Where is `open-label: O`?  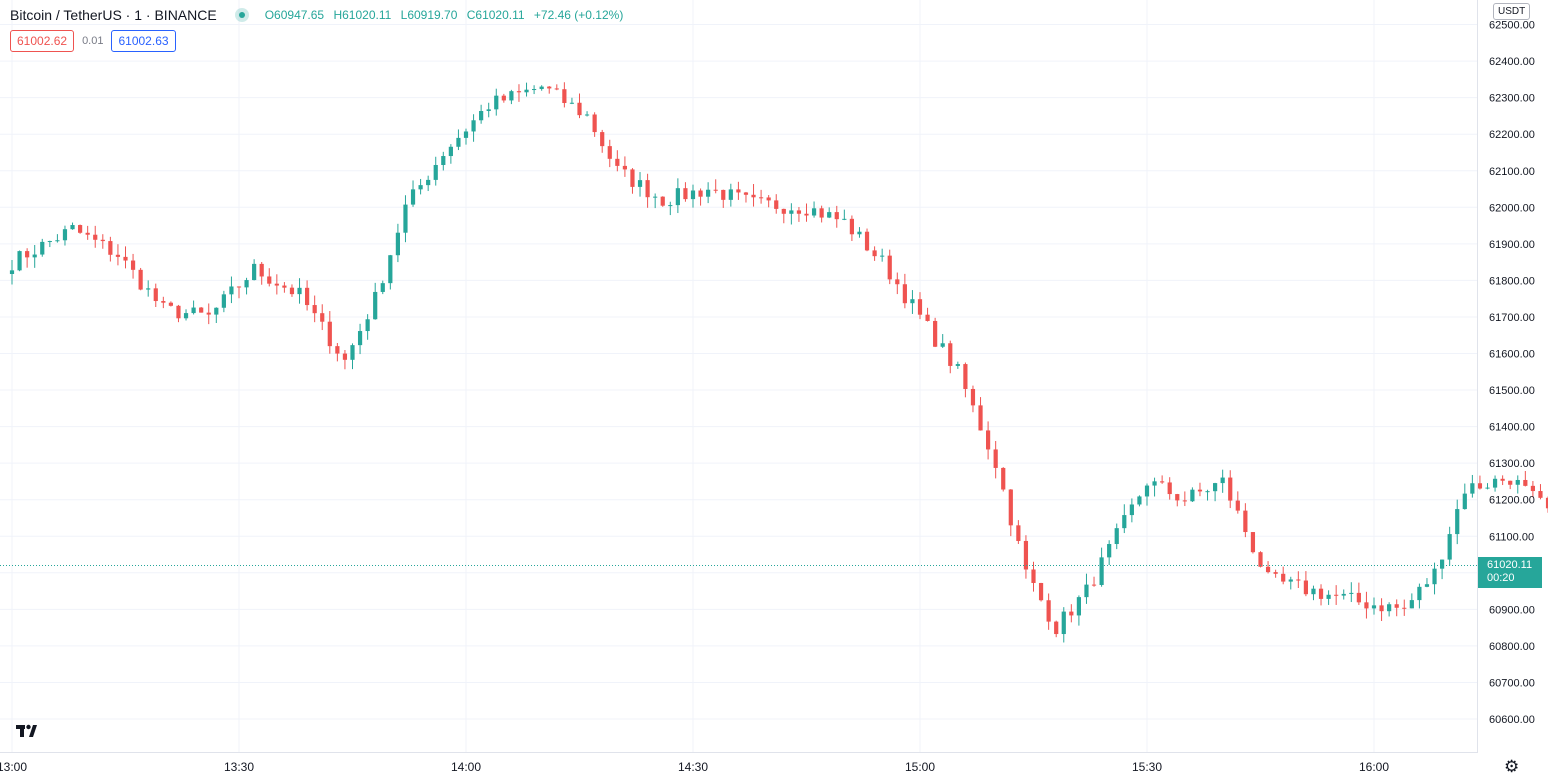
open-label: O is located at coordinates (269, 15).